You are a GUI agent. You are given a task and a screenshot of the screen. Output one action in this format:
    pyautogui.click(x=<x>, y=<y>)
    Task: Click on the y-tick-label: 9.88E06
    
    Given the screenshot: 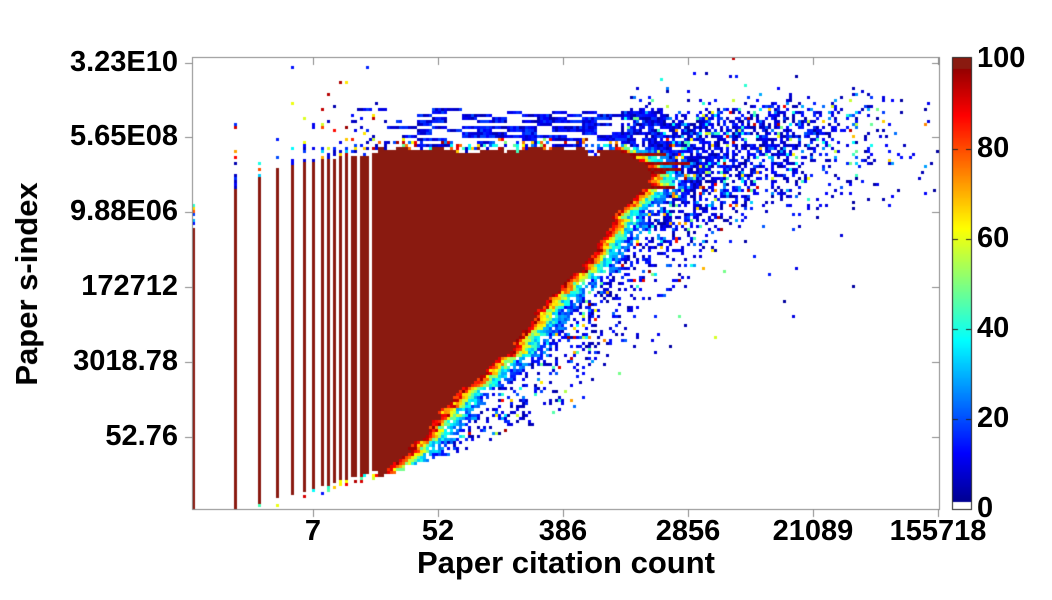 What is the action you would take?
    pyautogui.click(x=123, y=211)
    